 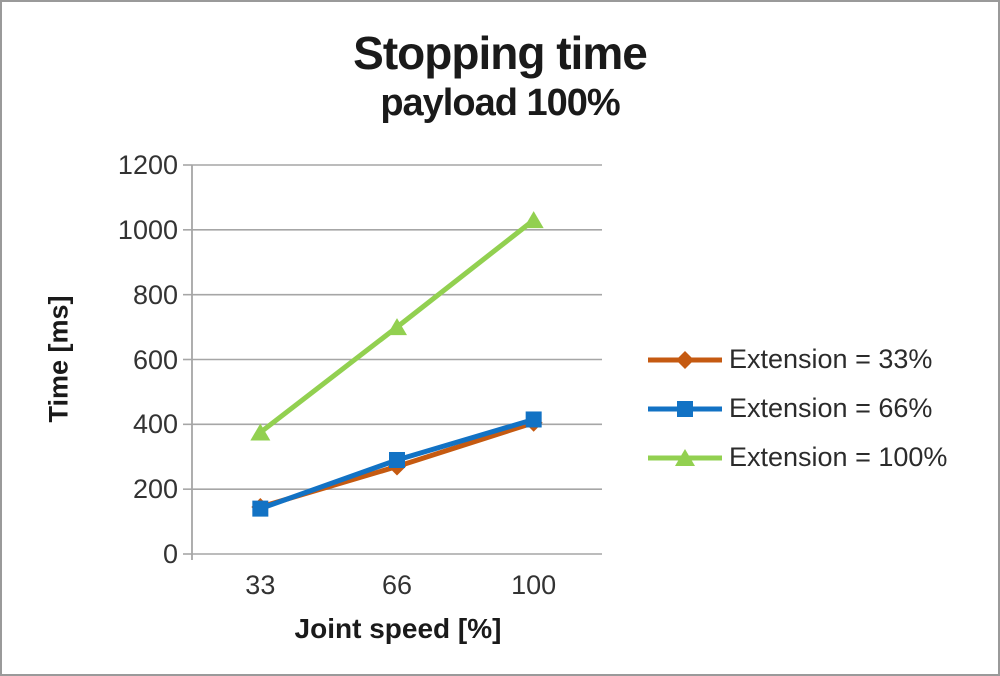 I want to click on legend-entry: Extension = 100%, so click(x=797, y=457).